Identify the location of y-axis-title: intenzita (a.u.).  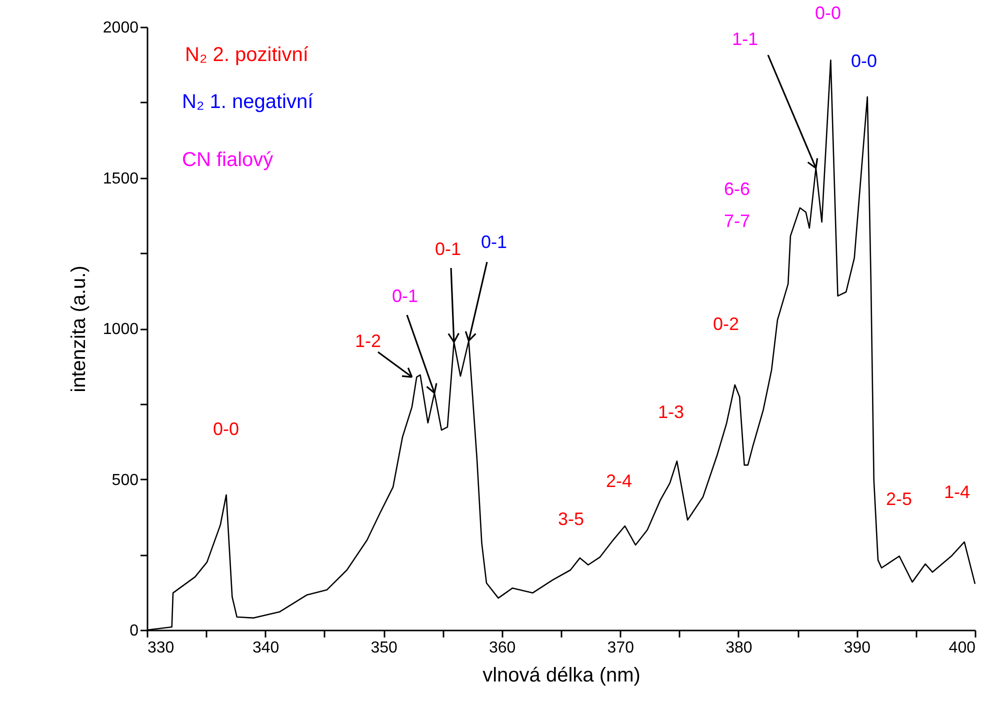
(79, 329).